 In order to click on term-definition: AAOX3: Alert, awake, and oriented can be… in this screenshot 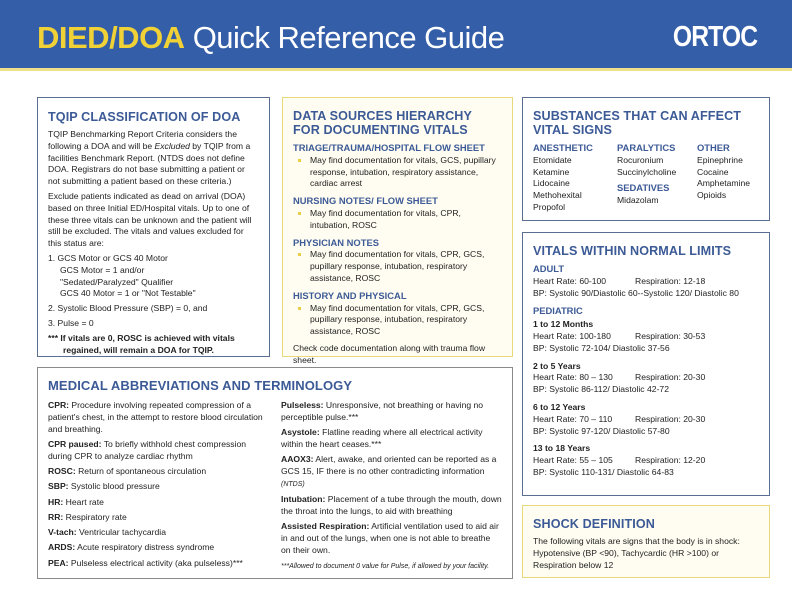, I will do `click(389, 471)`.